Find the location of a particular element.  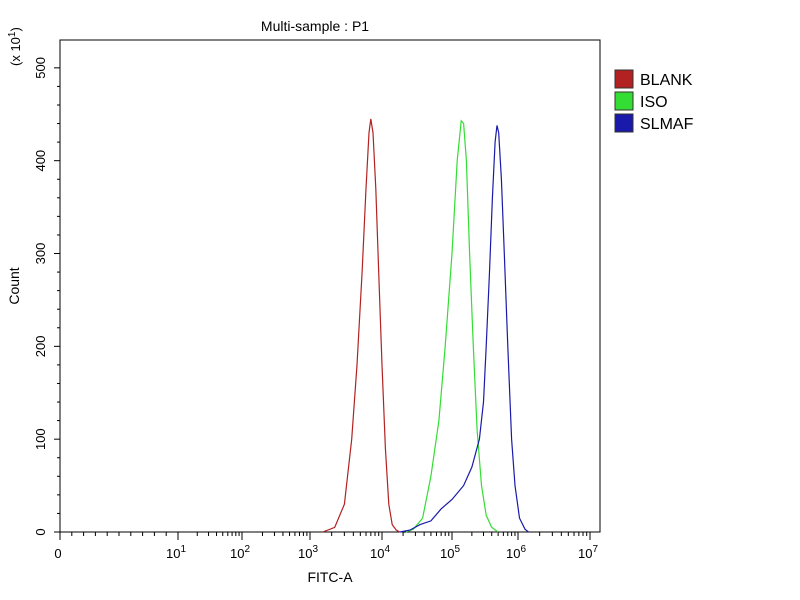

x-tick-label: 10⁷ is located at coordinates (588, 552).